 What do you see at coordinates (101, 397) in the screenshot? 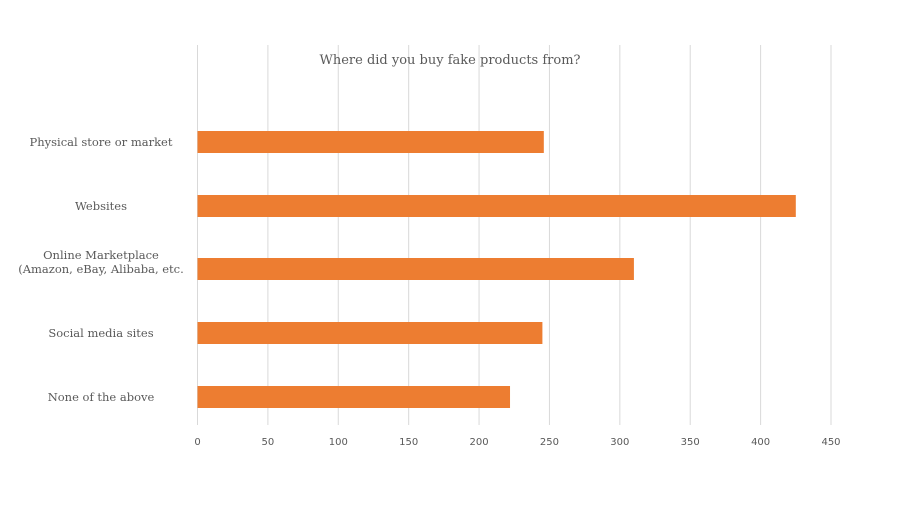
I see `category-label: None of the above` at bounding box center [101, 397].